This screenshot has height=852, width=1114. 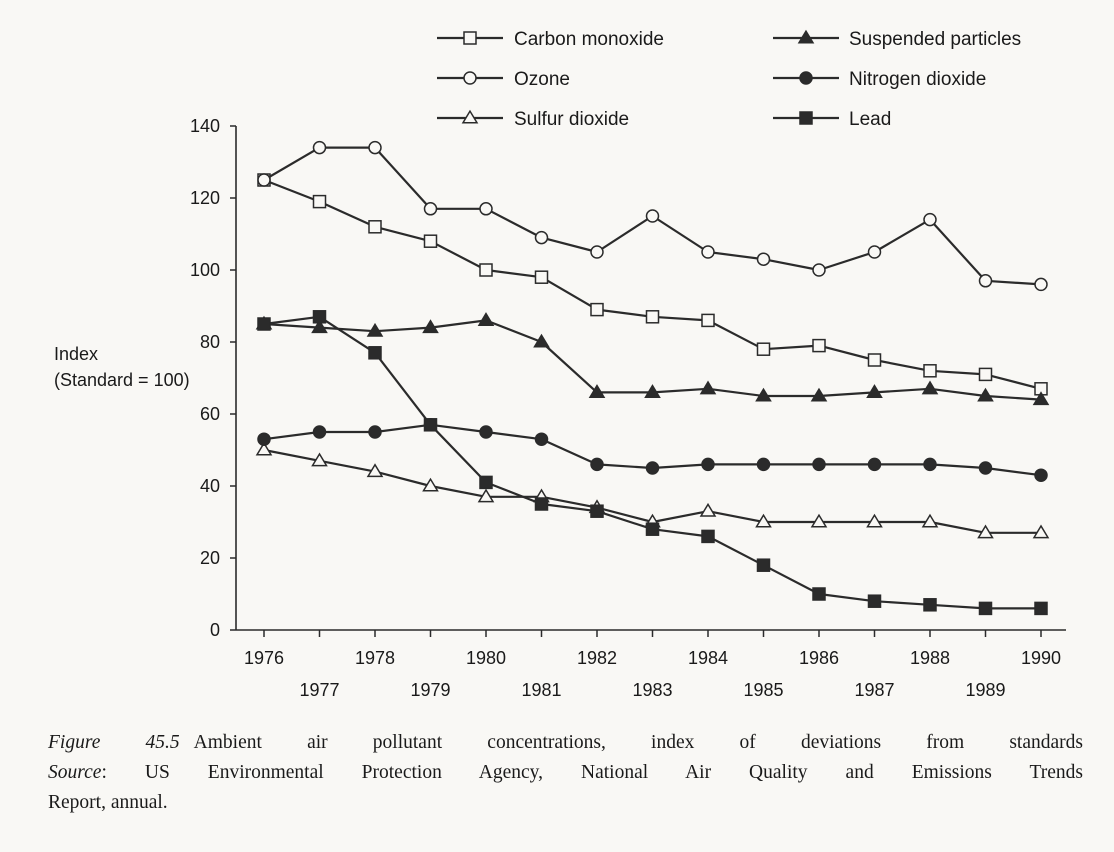 What do you see at coordinates (76, 354) in the screenshot?
I see `y-axis-label-line1: Index` at bounding box center [76, 354].